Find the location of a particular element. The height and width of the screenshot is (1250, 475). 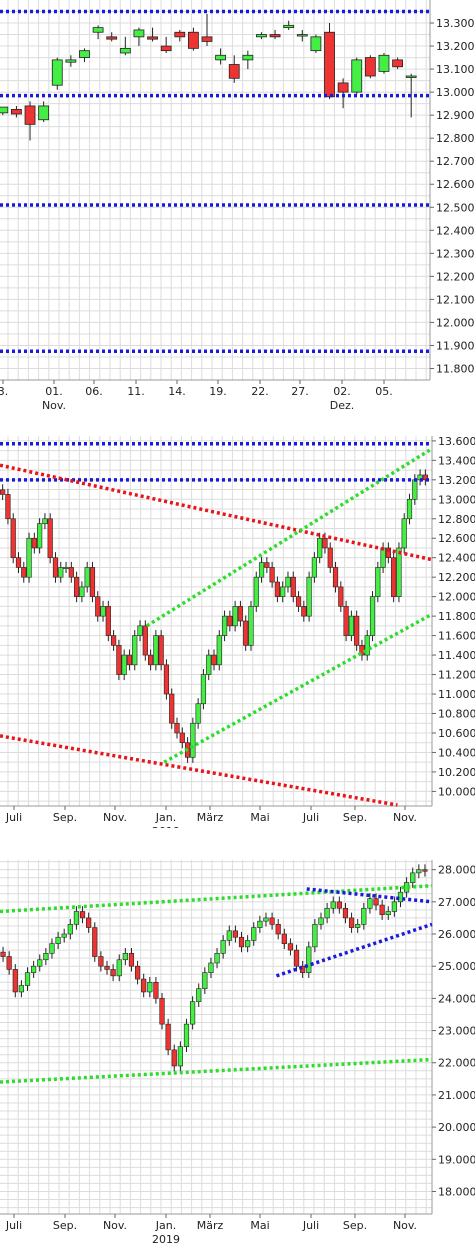

x-tick-label: 06. is located at coordinates (94, 391).